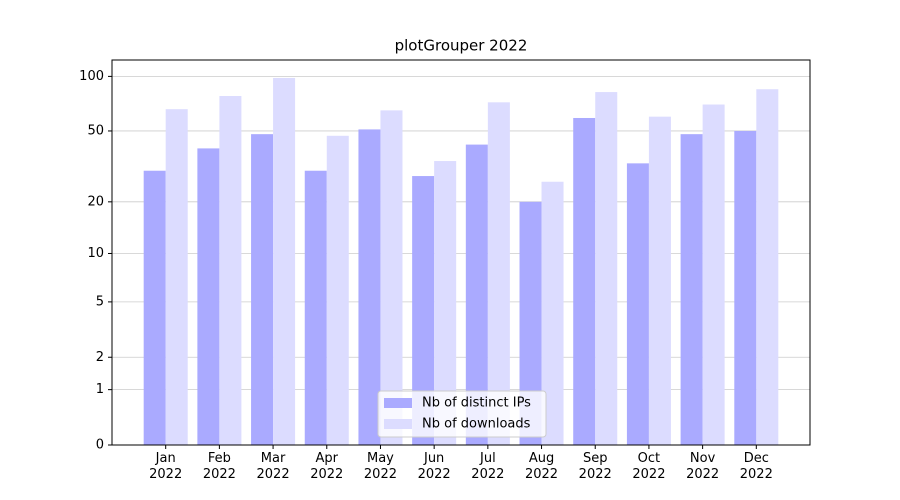 The width and height of the screenshot is (900, 500). I want to click on x-tick-label-box: Jul 2022, so click(488, 466).